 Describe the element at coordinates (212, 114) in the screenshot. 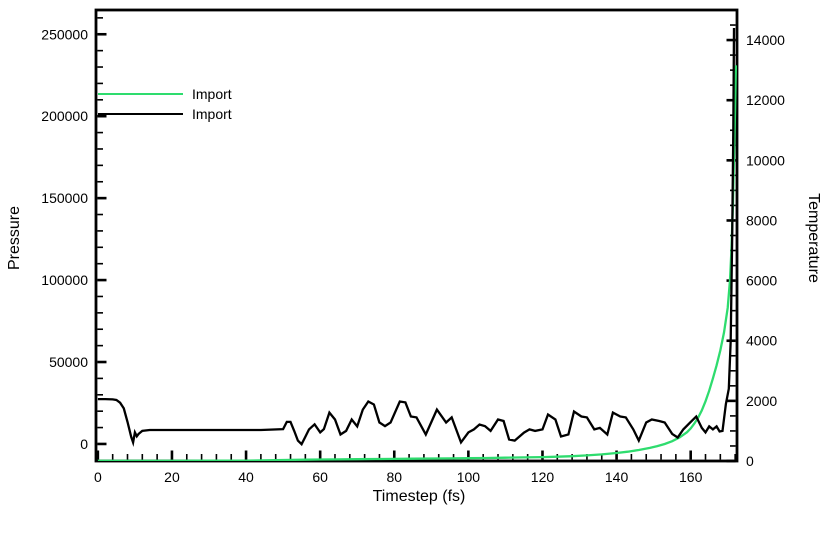

I see `legend-label-temperature: Import` at that location.